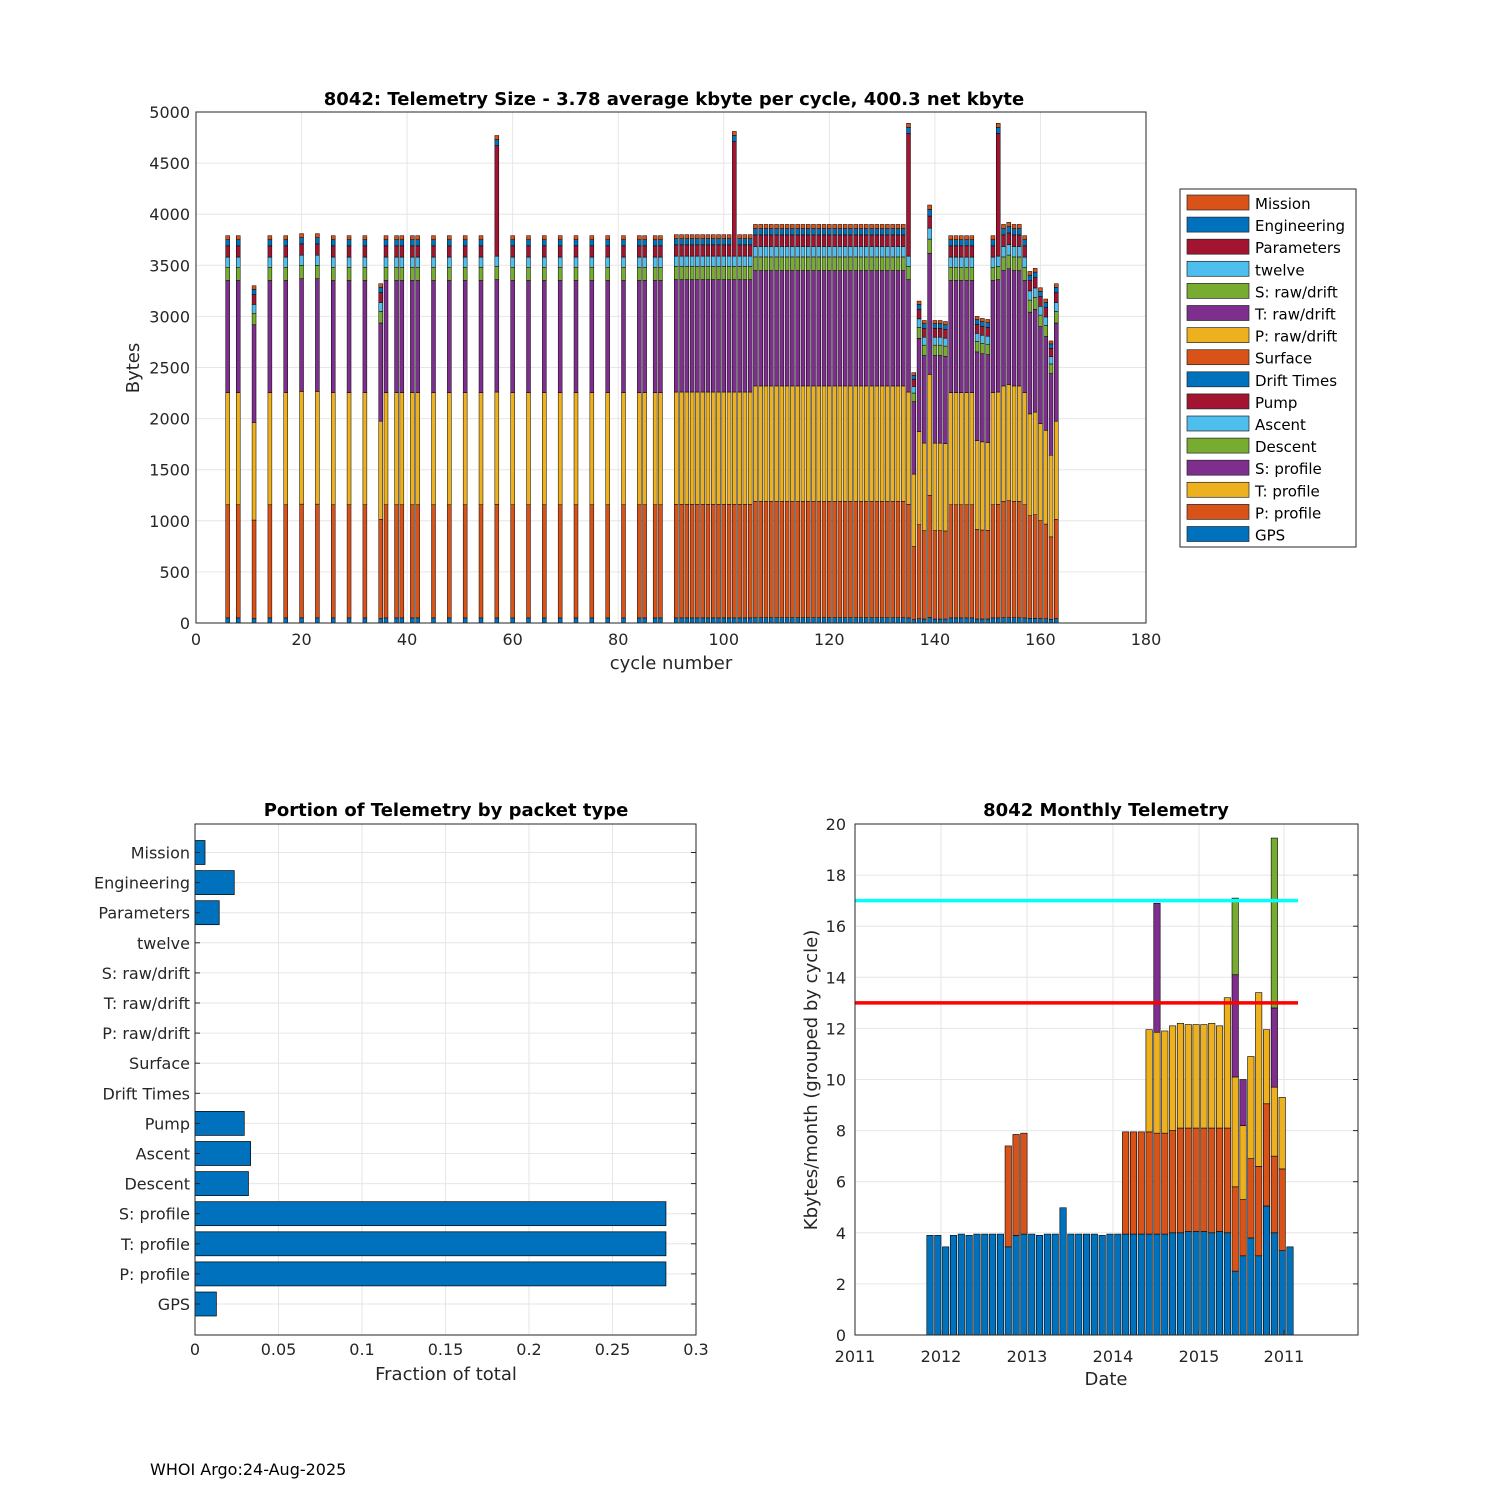 Image resolution: width=1500 pixels, height=1500 pixels. I want to click on x-tick-label: 120, so click(829, 639).